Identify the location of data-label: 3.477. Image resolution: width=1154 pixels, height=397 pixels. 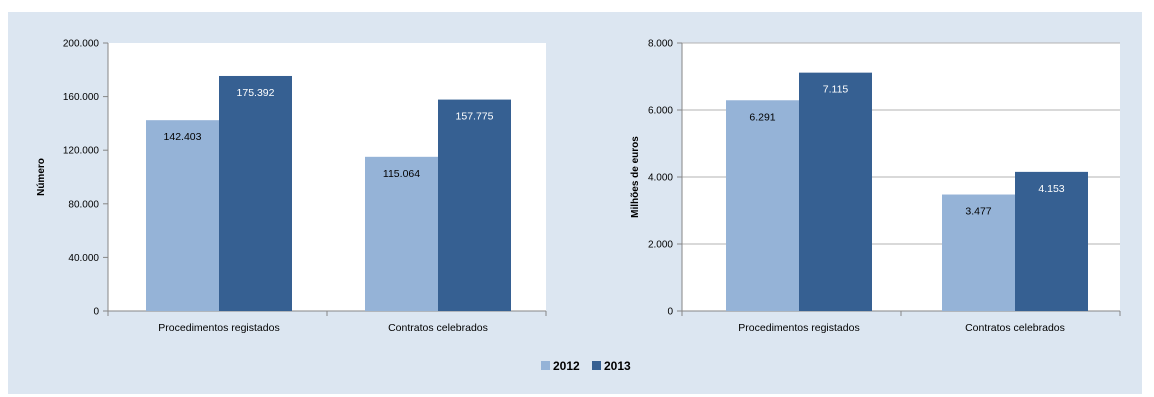
(978, 212).